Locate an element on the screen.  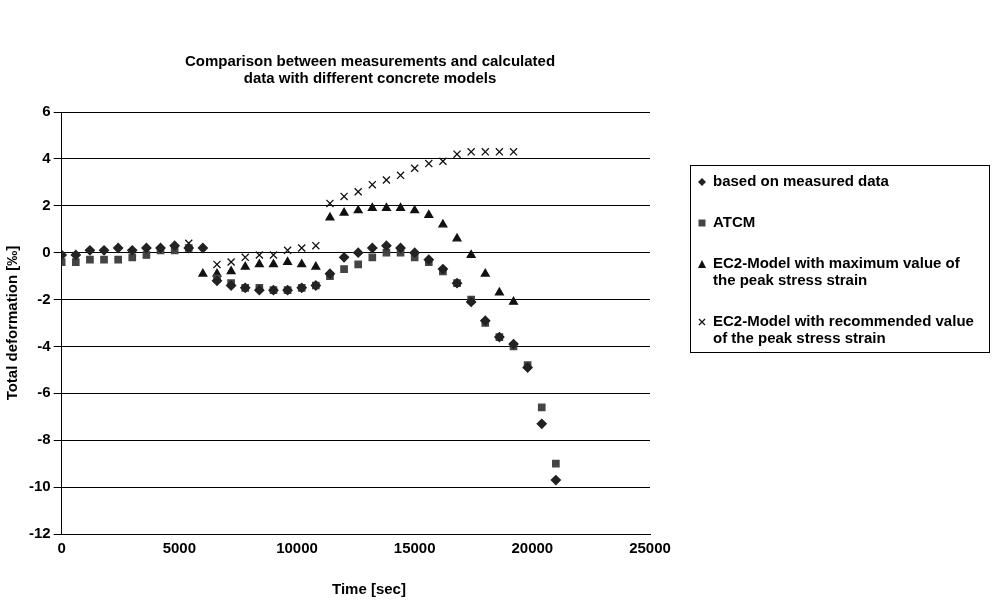
legend-label: EC2-Model with maximum value of the peak stress strain is located at coordinates (837, 271).